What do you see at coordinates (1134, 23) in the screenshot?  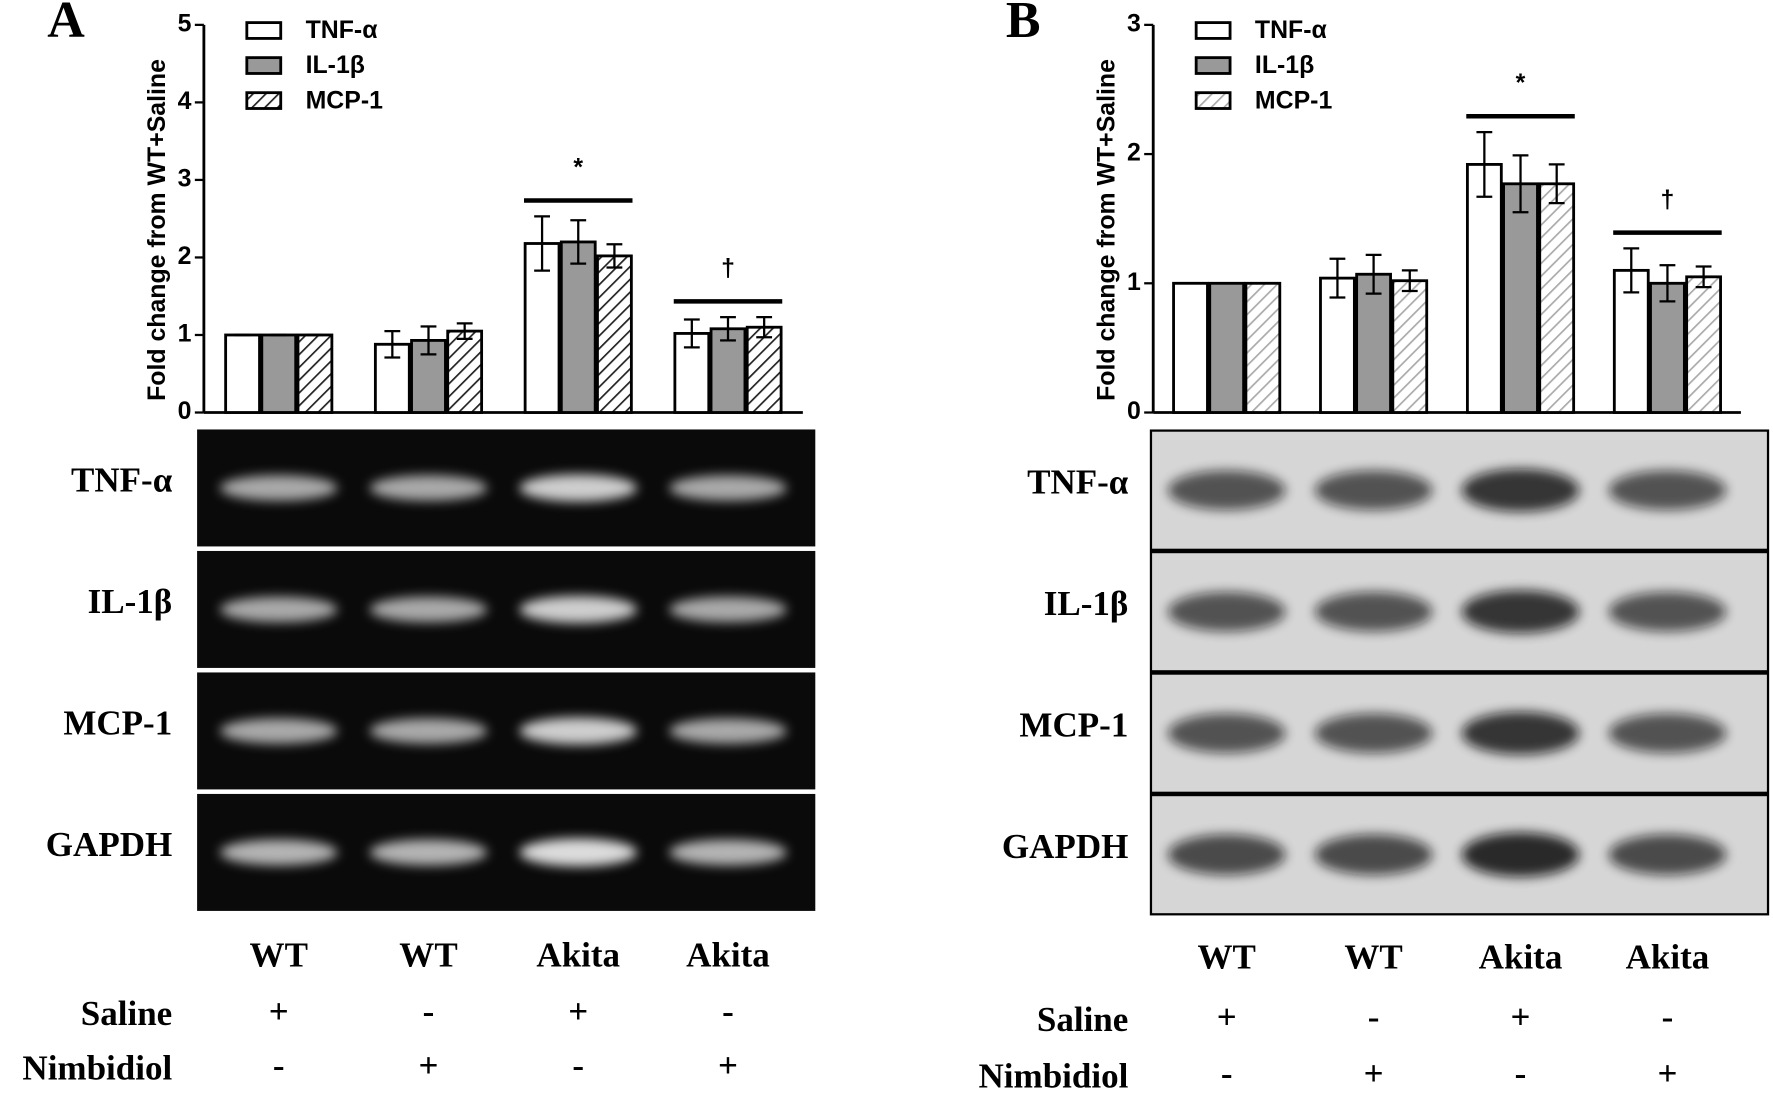 I see `y-tick-label: 3` at bounding box center [1134, 23].